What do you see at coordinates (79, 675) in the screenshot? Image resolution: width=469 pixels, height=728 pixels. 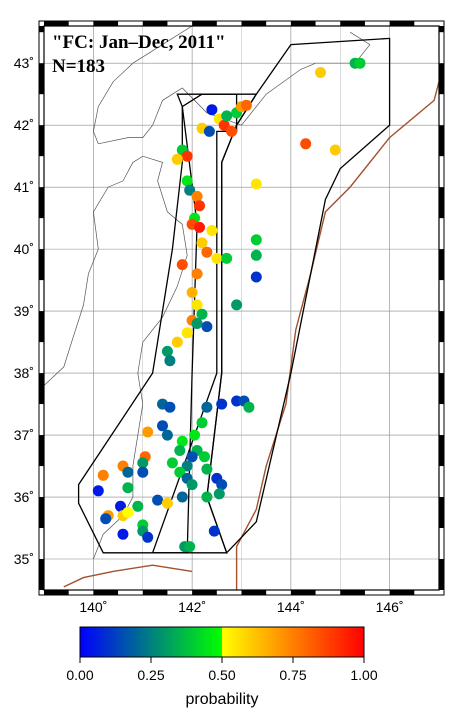 I see `colorbar-tick-label: 0.00` at bounding box center [79, 675].